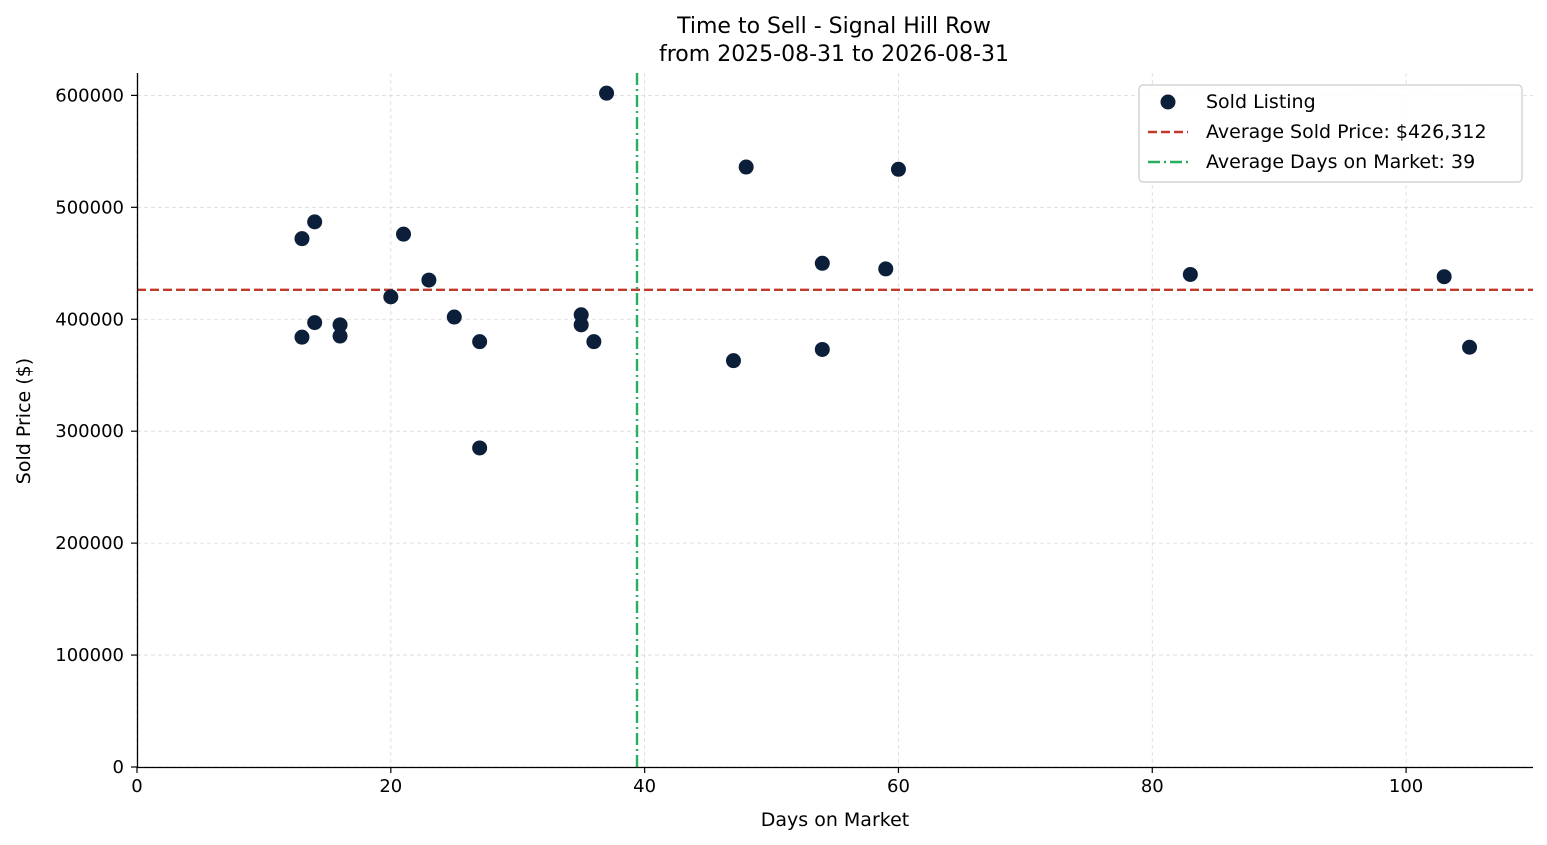 The height and width of the screenshot is (845, 1547). I want to click on x-tick-label: 80, so click(1152, 786).